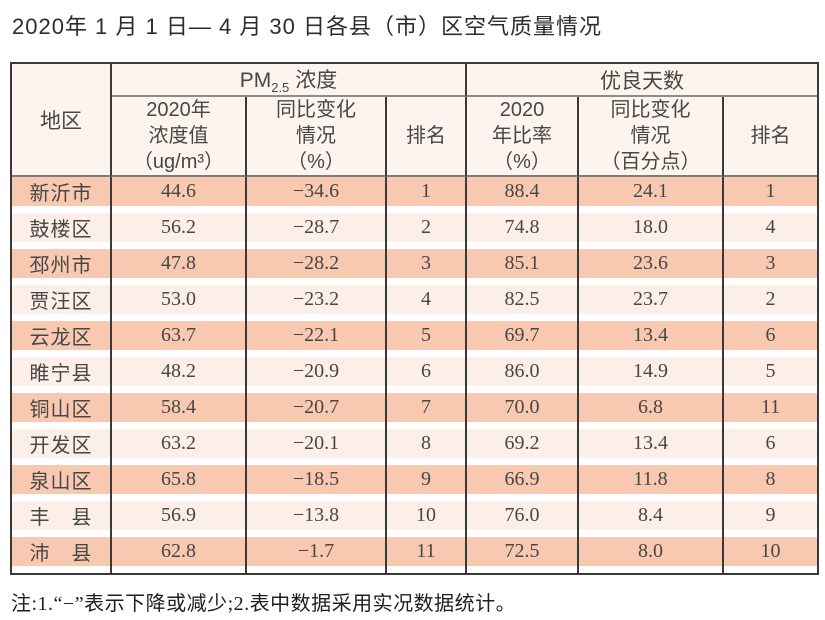 The image size is (825, 620). Describe the element at coordinates (317, 137) in the screenshot. I see `column-header-pm-change: 同比变化 情况 （%）` at that location.